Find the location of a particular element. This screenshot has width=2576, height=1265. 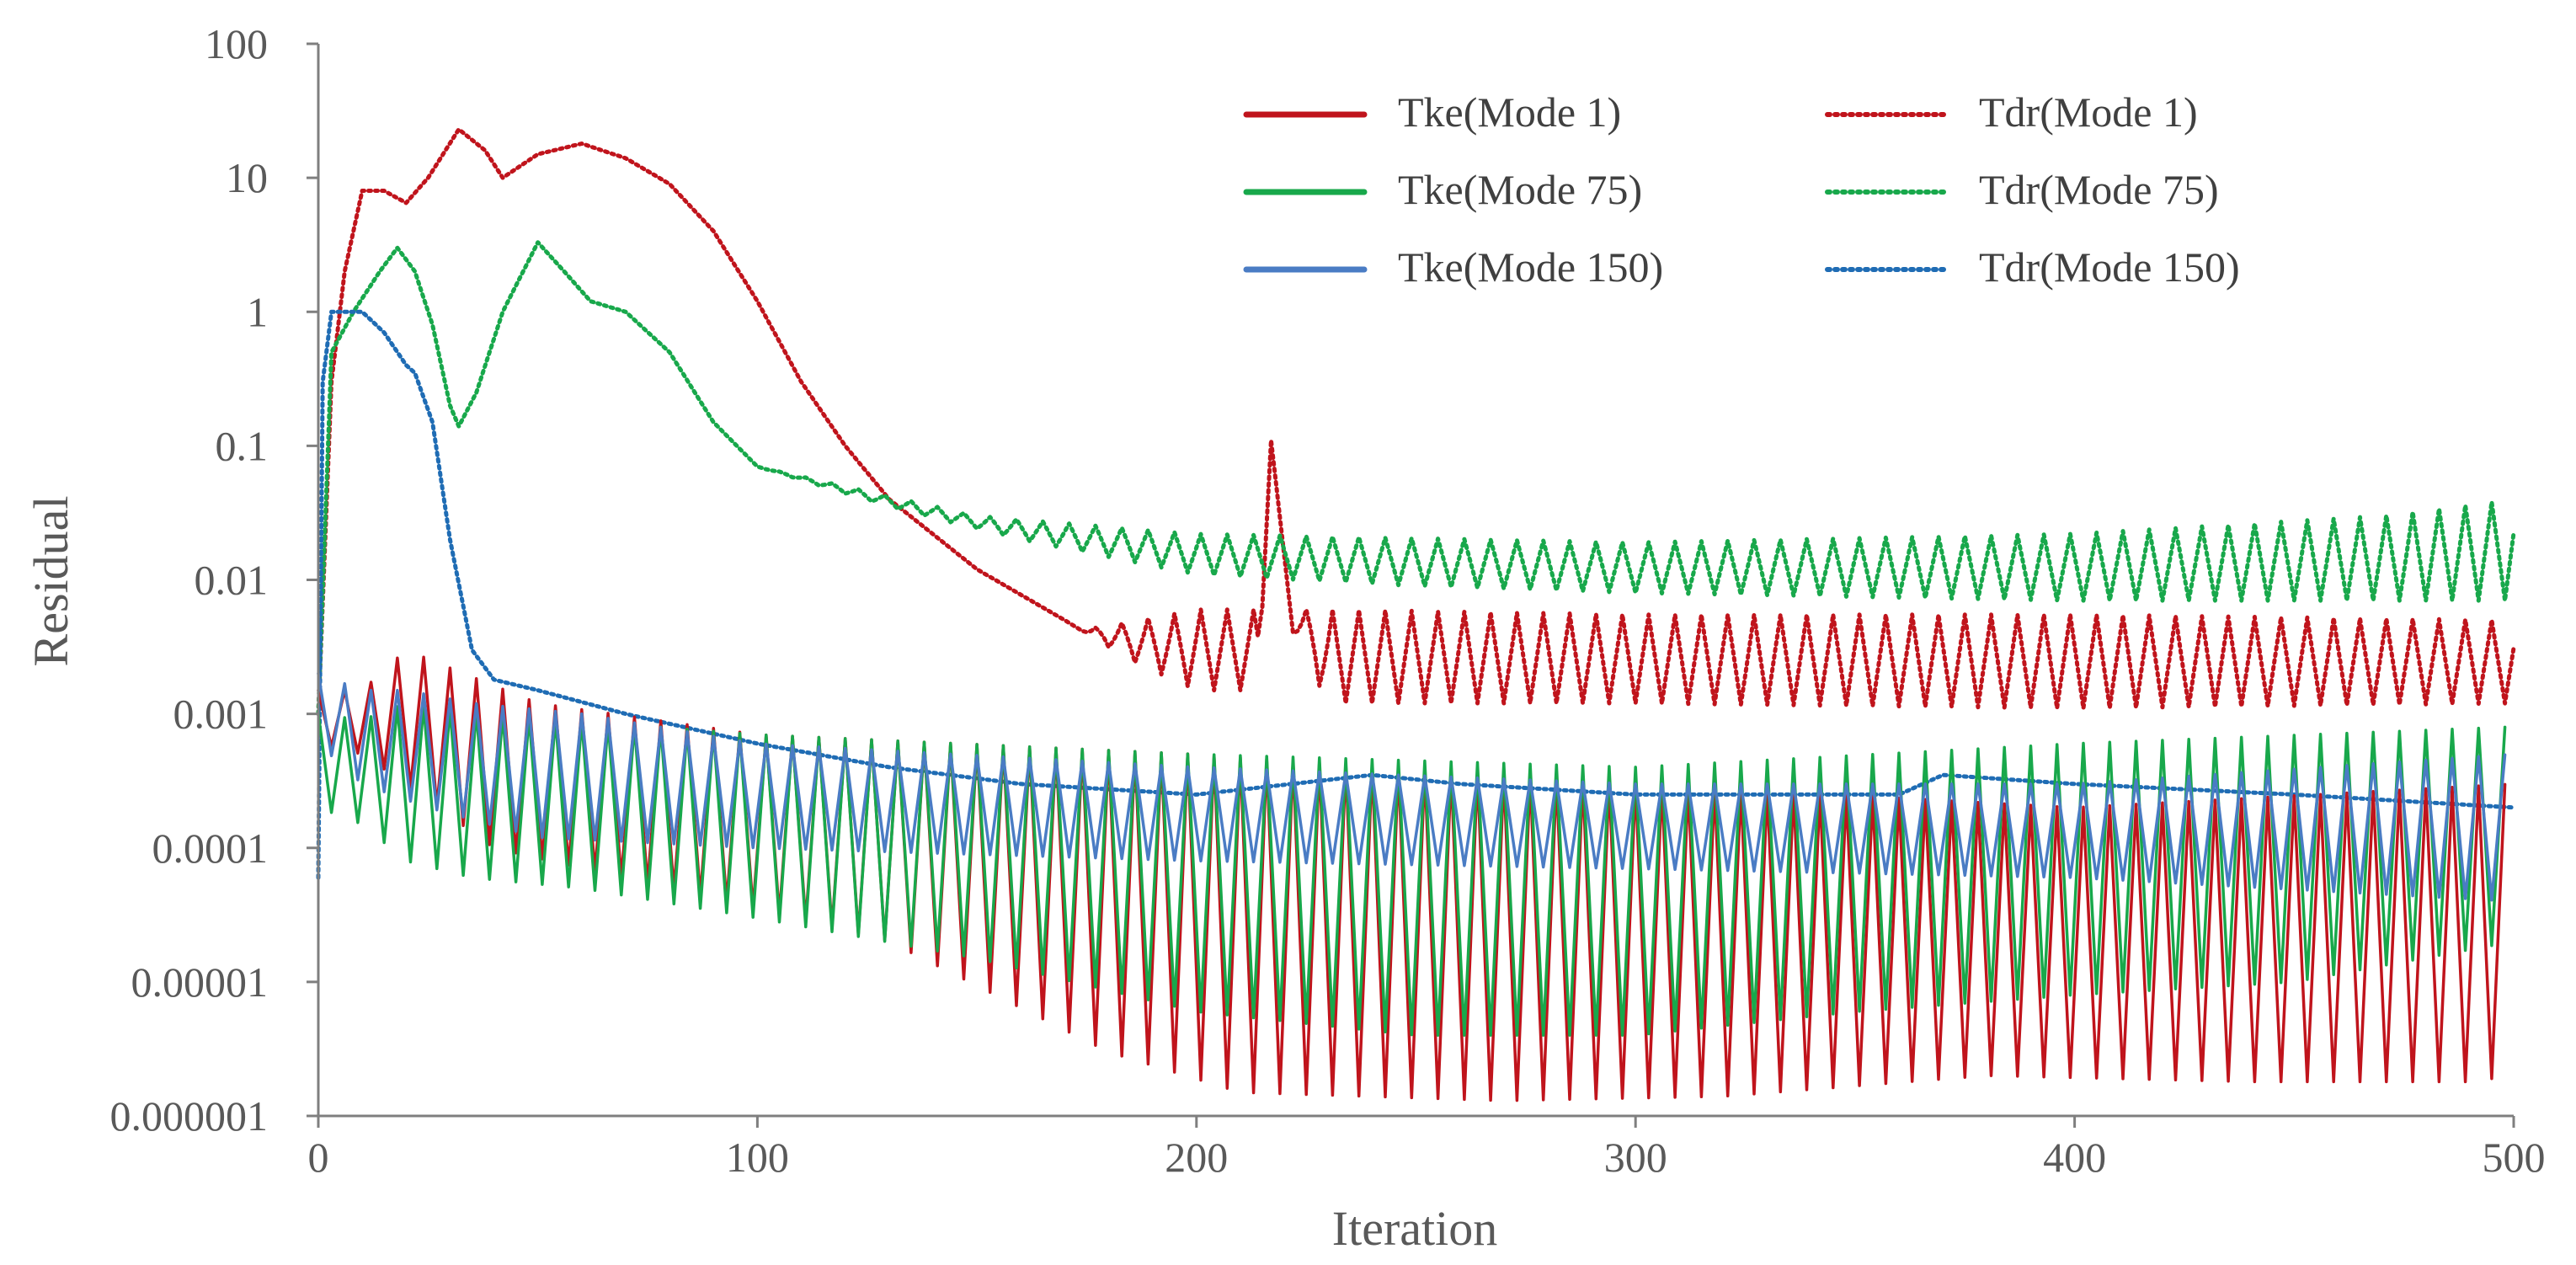

y-axis-title: Residual is located at coordinates (51, 581).